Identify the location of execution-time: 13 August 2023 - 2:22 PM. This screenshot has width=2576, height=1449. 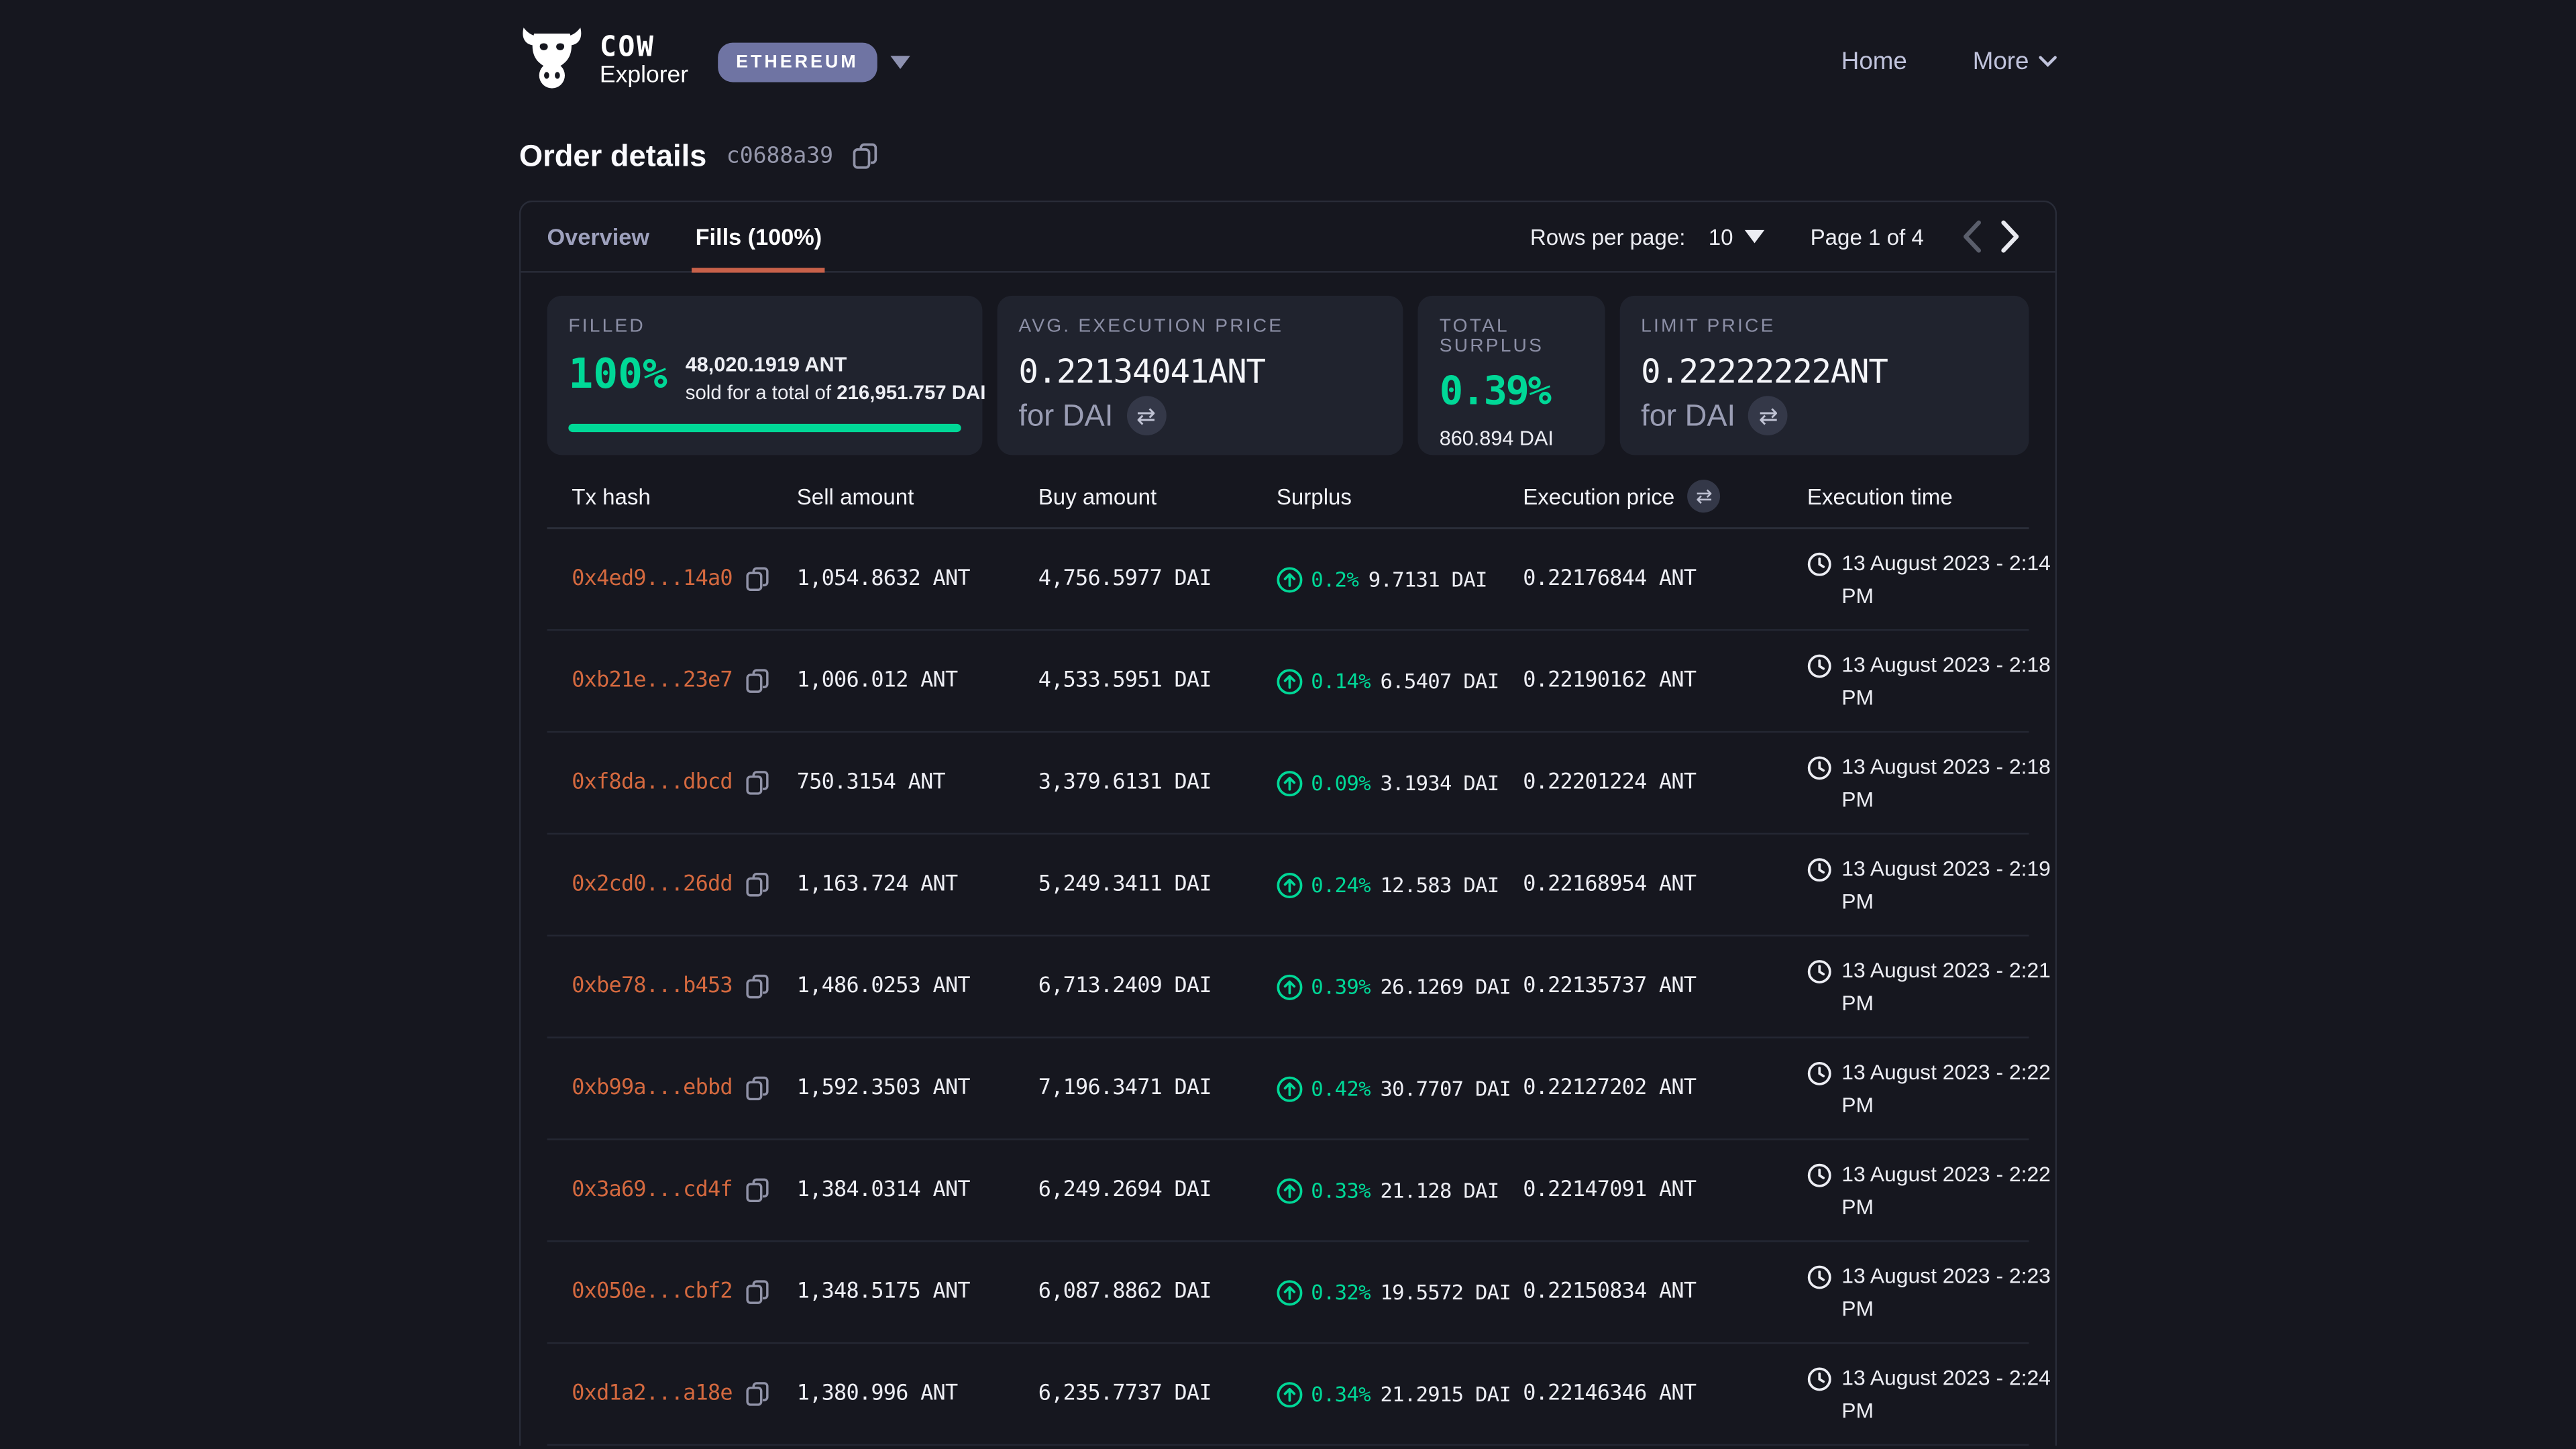
(1946, 1088).